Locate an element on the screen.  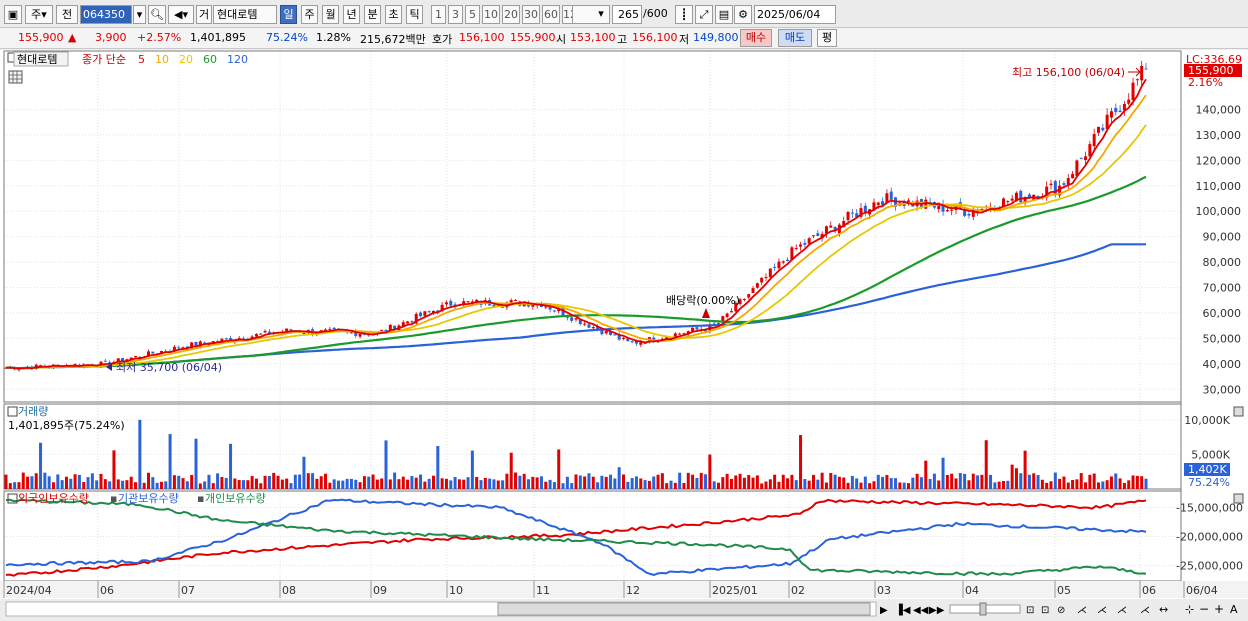
shrink-icon: ↔ is located at coordinates (1163, 609).